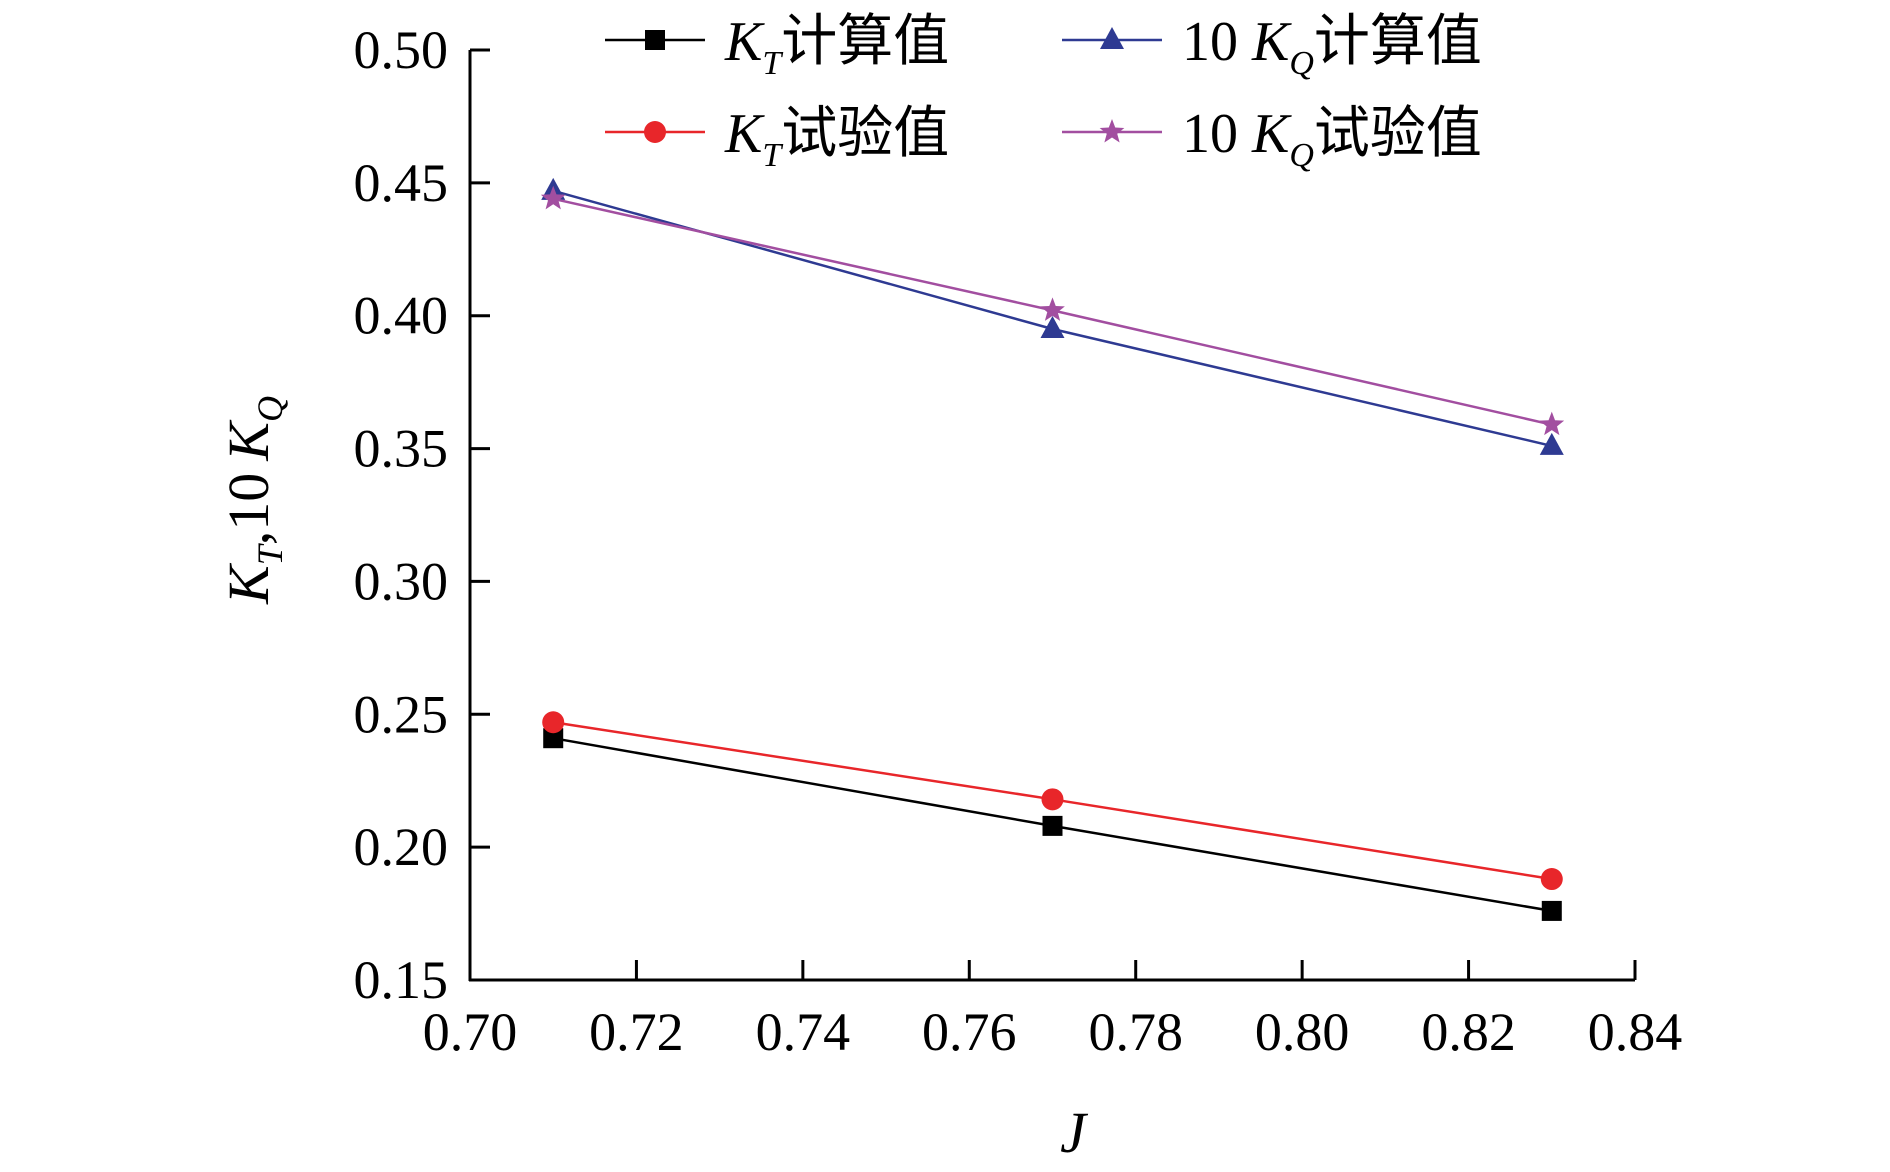  What do you see at coordinates (636, 1032) in the screenshot?
I see `x-tick-label: 0.72` at bounding box center [636, 1032].